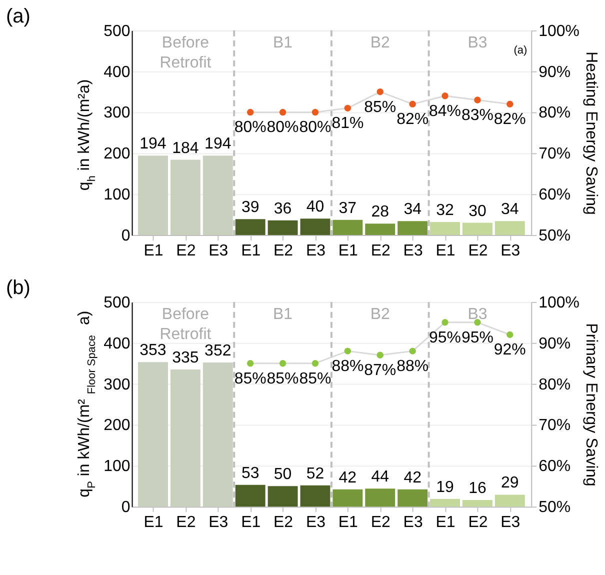  I want to click on data-label: 19, so click(445, 487).